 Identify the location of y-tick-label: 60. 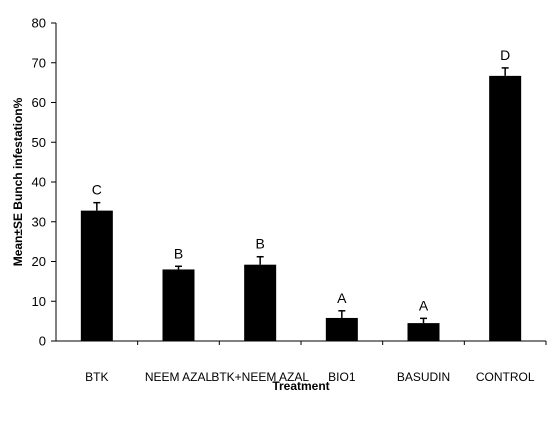
(39, 102).